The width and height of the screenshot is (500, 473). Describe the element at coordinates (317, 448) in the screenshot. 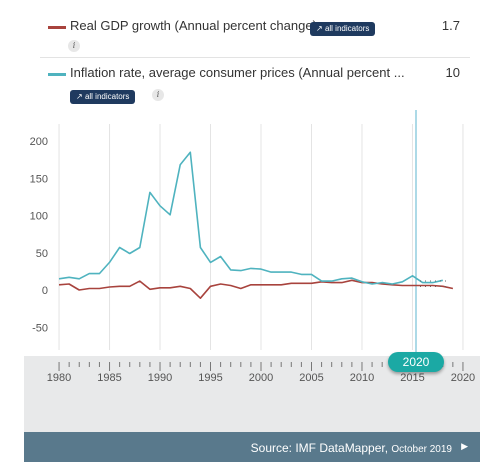

I see `source-label: Source: IMF DataMapper` at that location.